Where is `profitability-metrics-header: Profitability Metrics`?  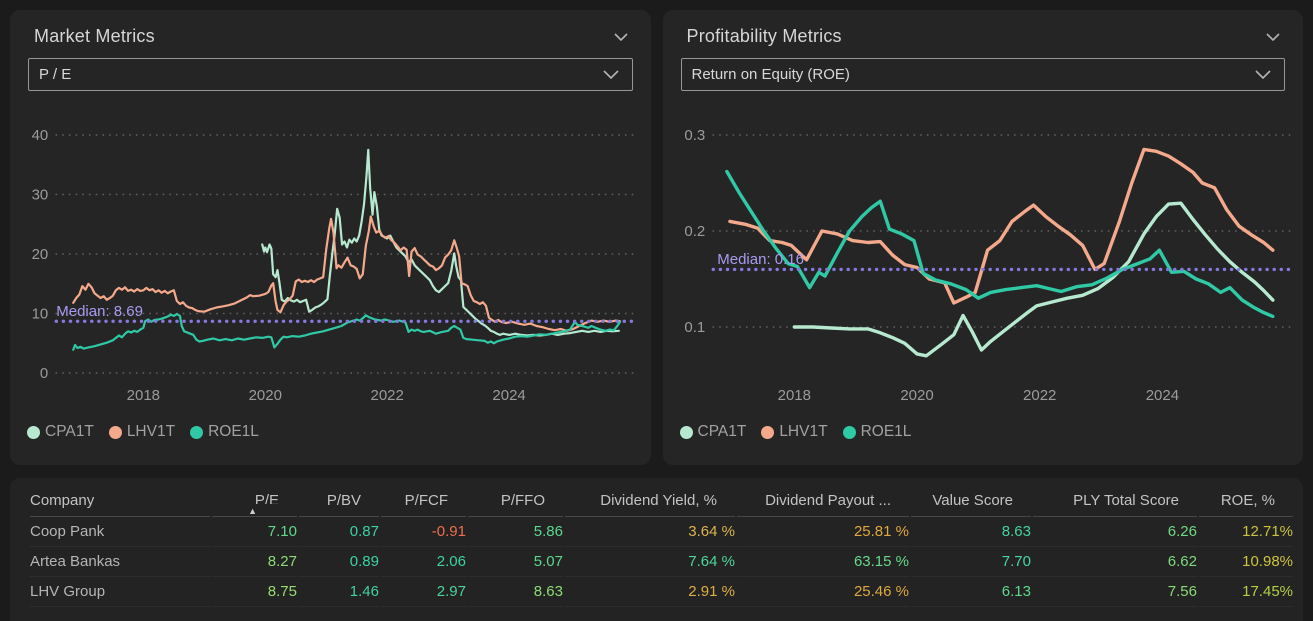
profitability-metrics-header: Profitability Metrics is located at coordinates (984, 36).